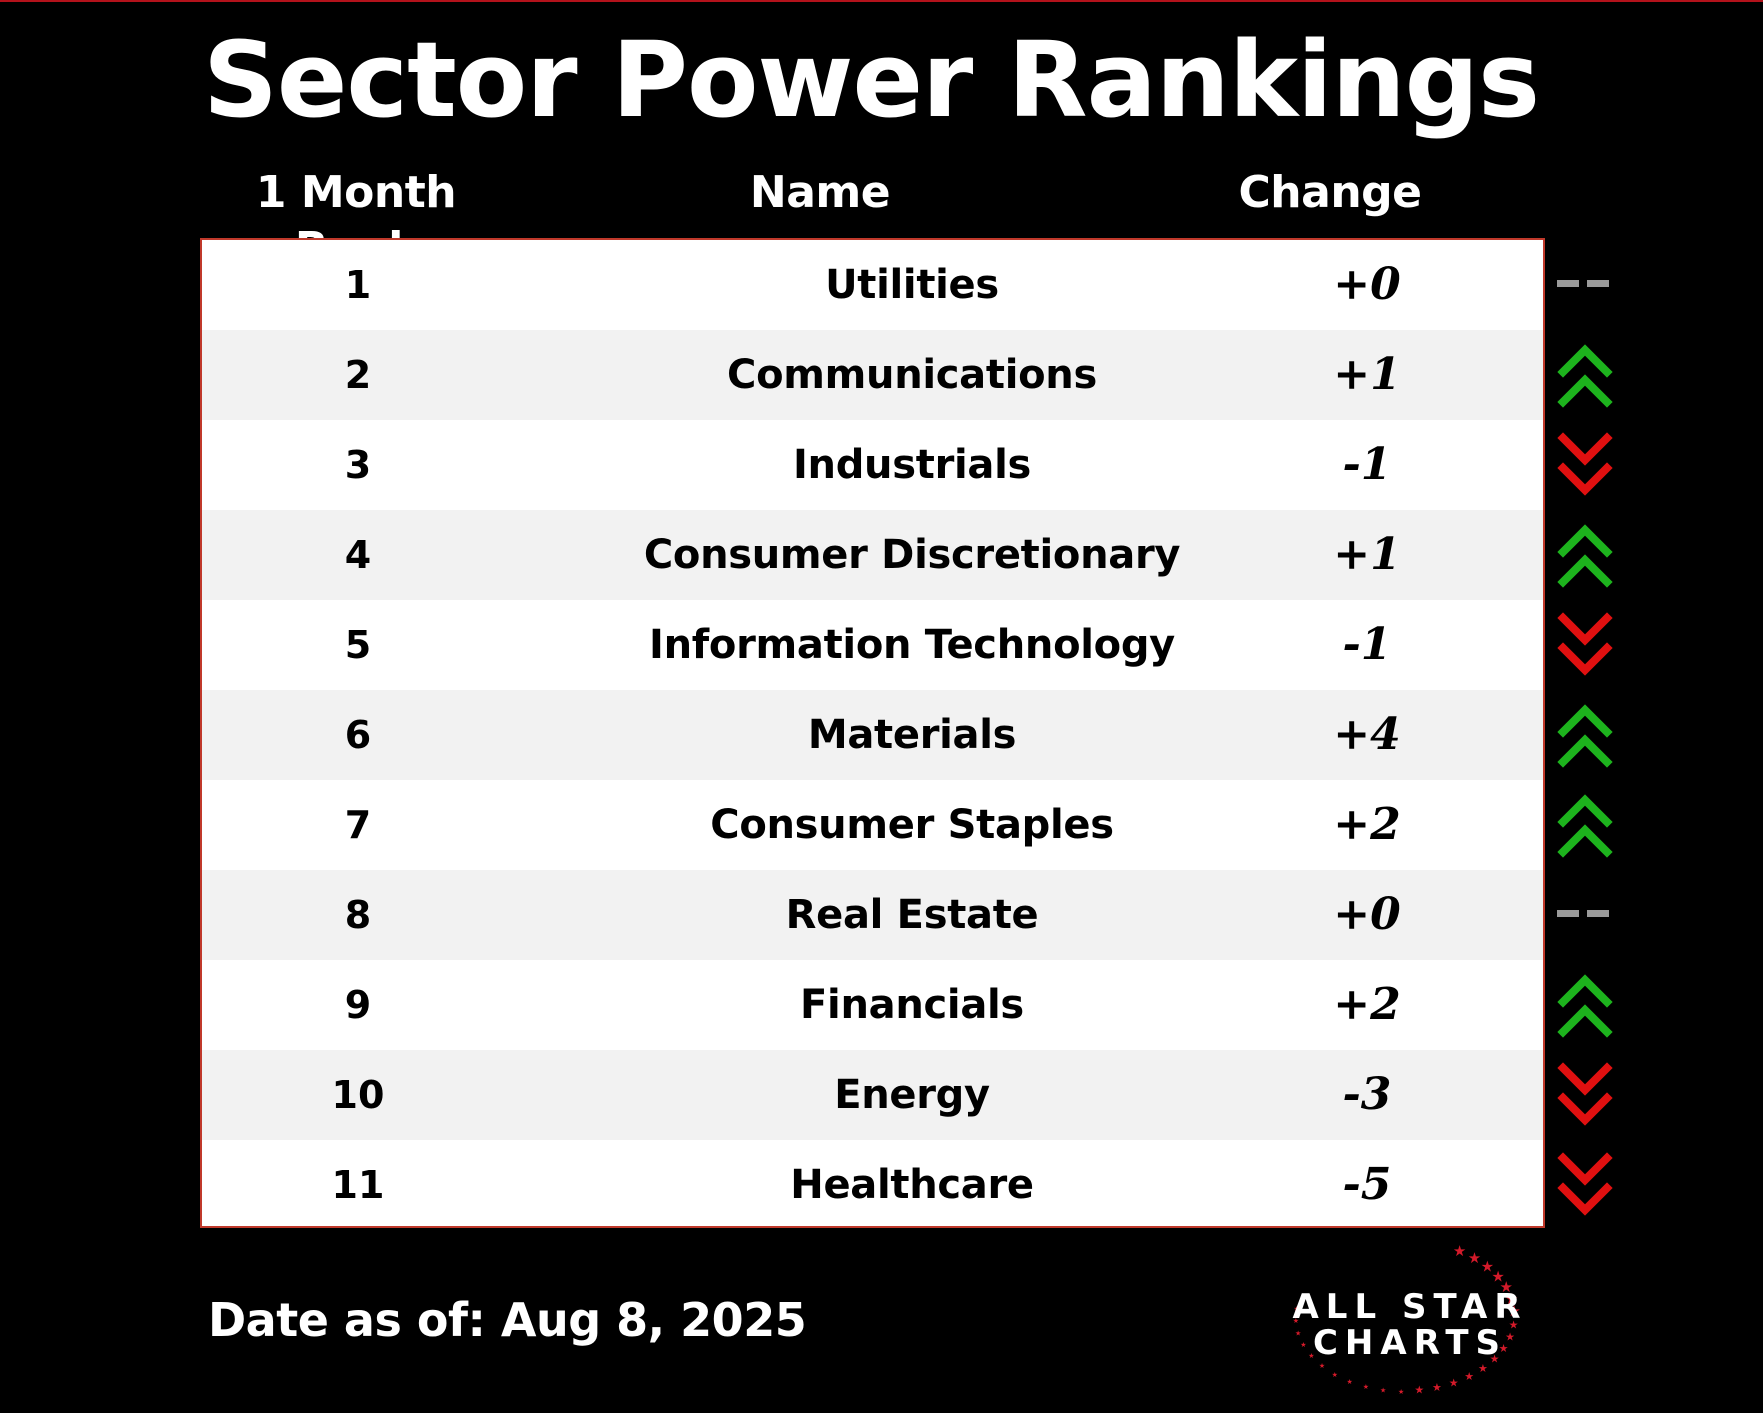  What do you see at coordinates (912, 645) in the screenshot?
I see `sector-name-cell: Information Technology` at bounding box center [912, 645].